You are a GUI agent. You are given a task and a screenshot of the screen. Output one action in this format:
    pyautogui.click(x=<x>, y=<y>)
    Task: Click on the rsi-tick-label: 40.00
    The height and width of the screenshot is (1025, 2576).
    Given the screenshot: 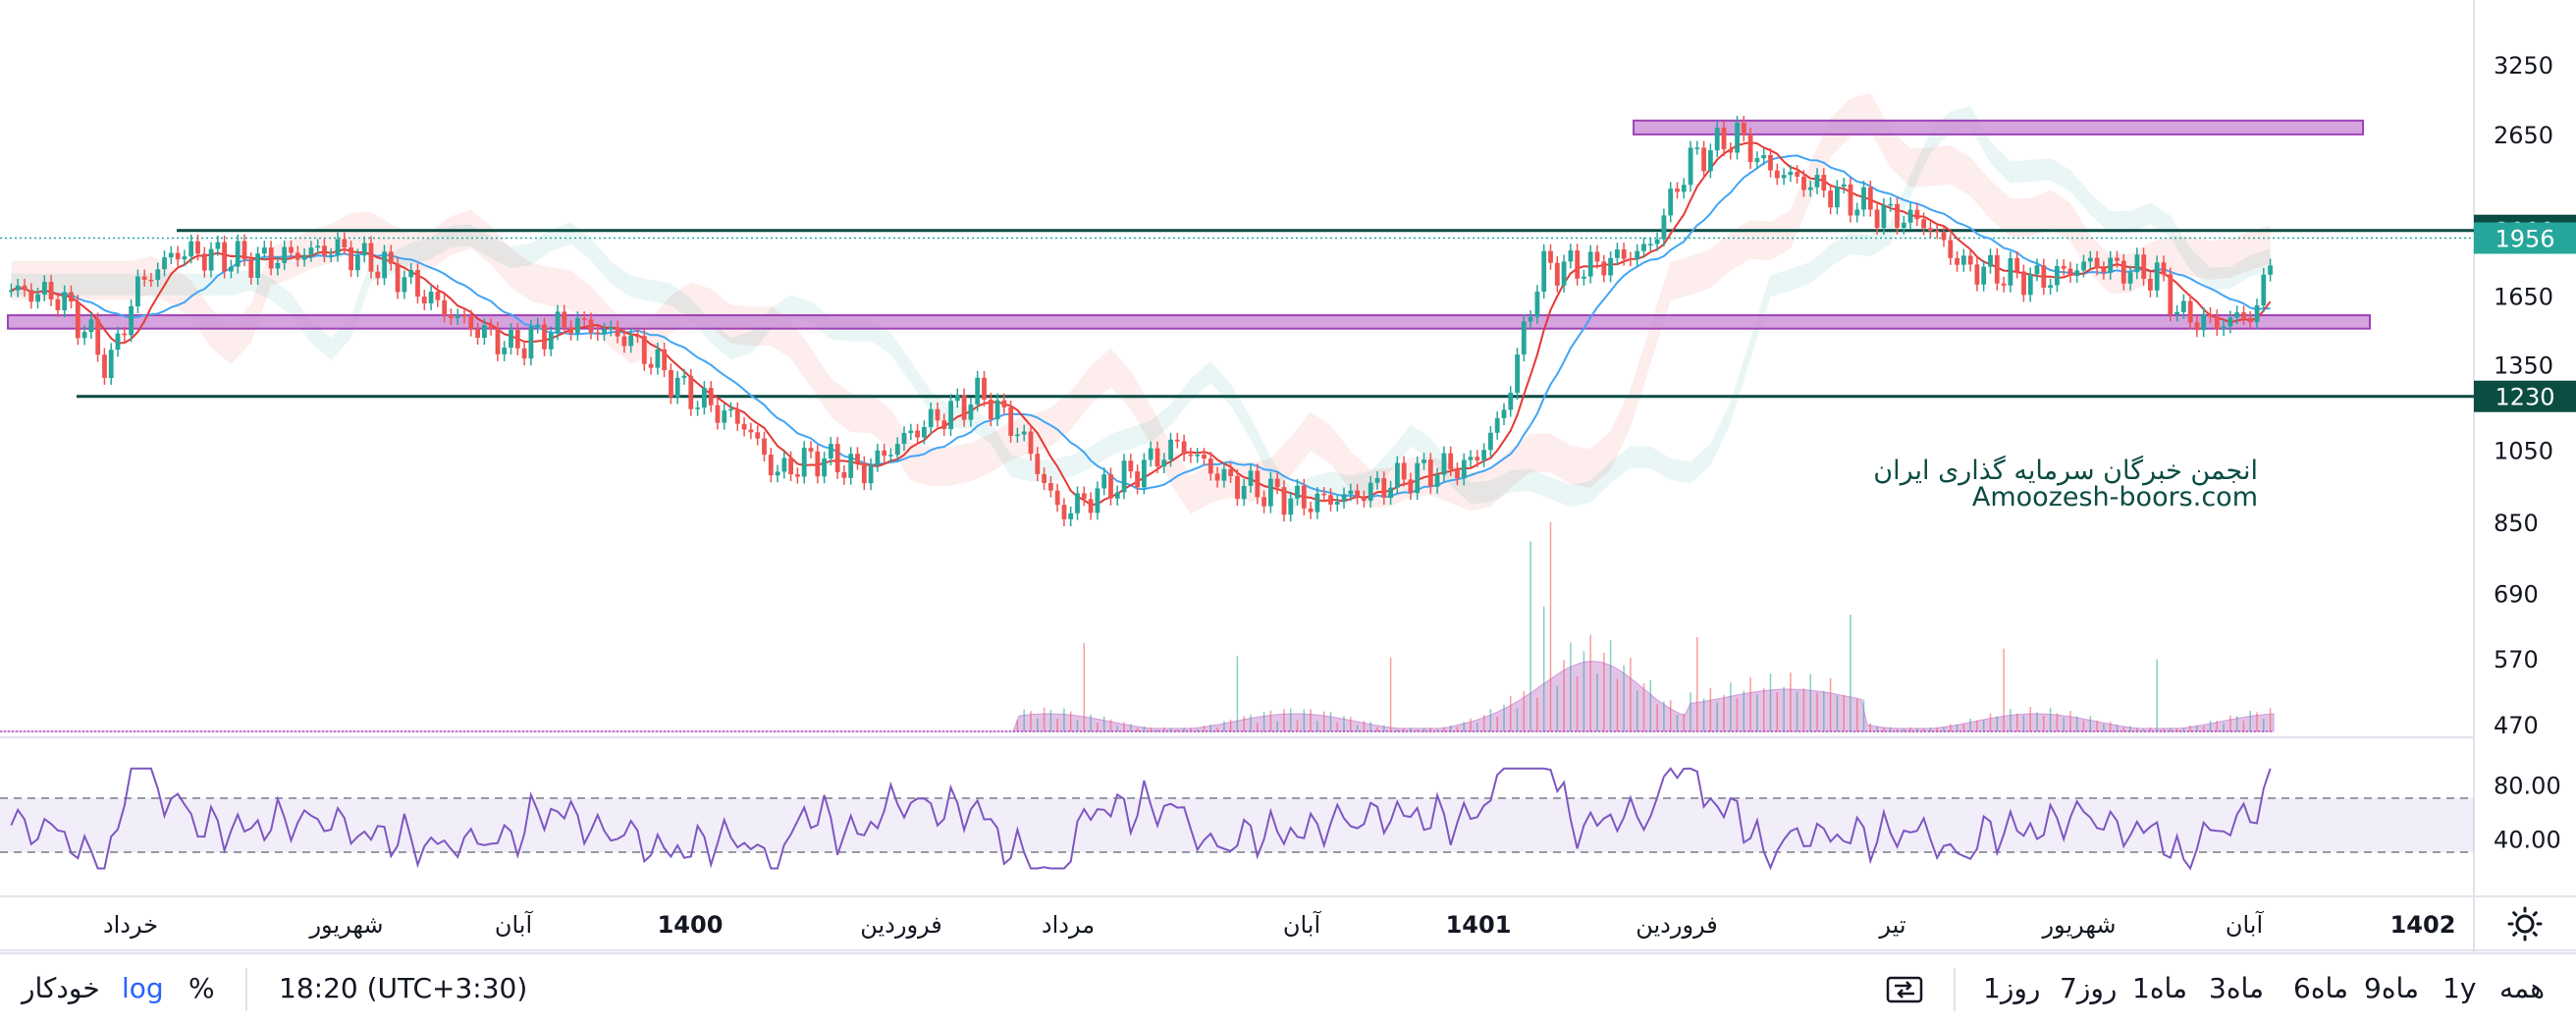 What is the action you would take?
    pyautogui.click(x=2527, y=839)
    